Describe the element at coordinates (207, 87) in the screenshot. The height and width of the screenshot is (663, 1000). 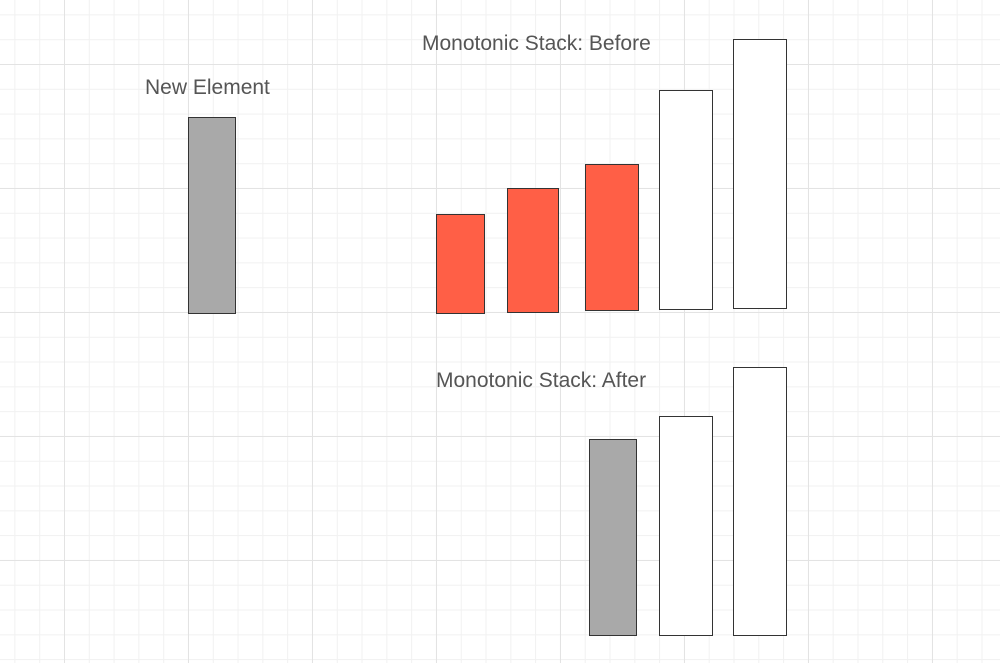
I see `new-element-title: New Element` at that location.